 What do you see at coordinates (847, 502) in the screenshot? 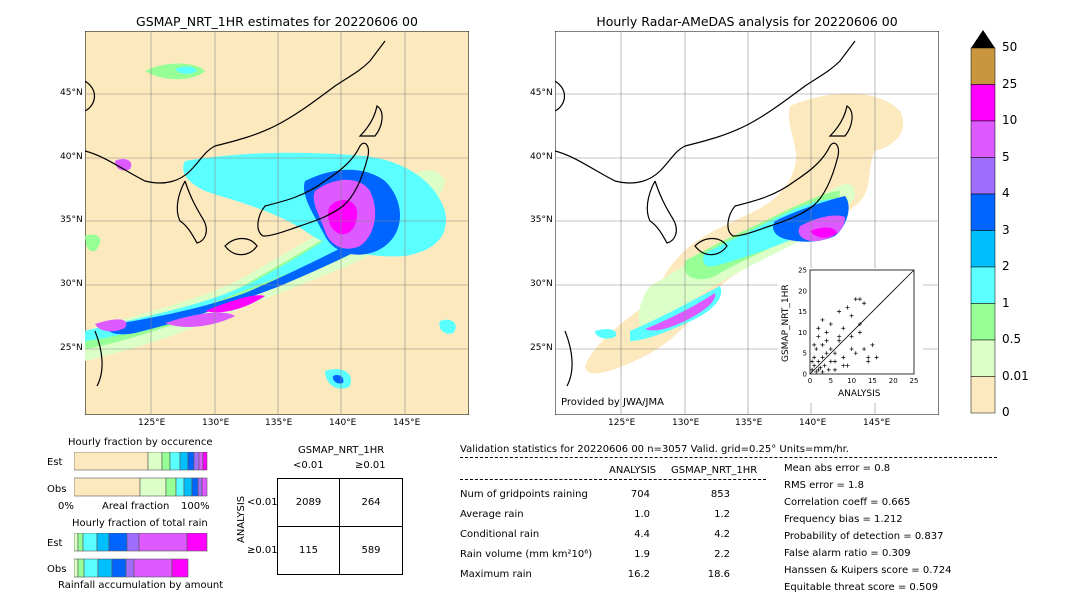
I see `score-line: Correlation coeff = 0.665` at bounding box center [847, 502].